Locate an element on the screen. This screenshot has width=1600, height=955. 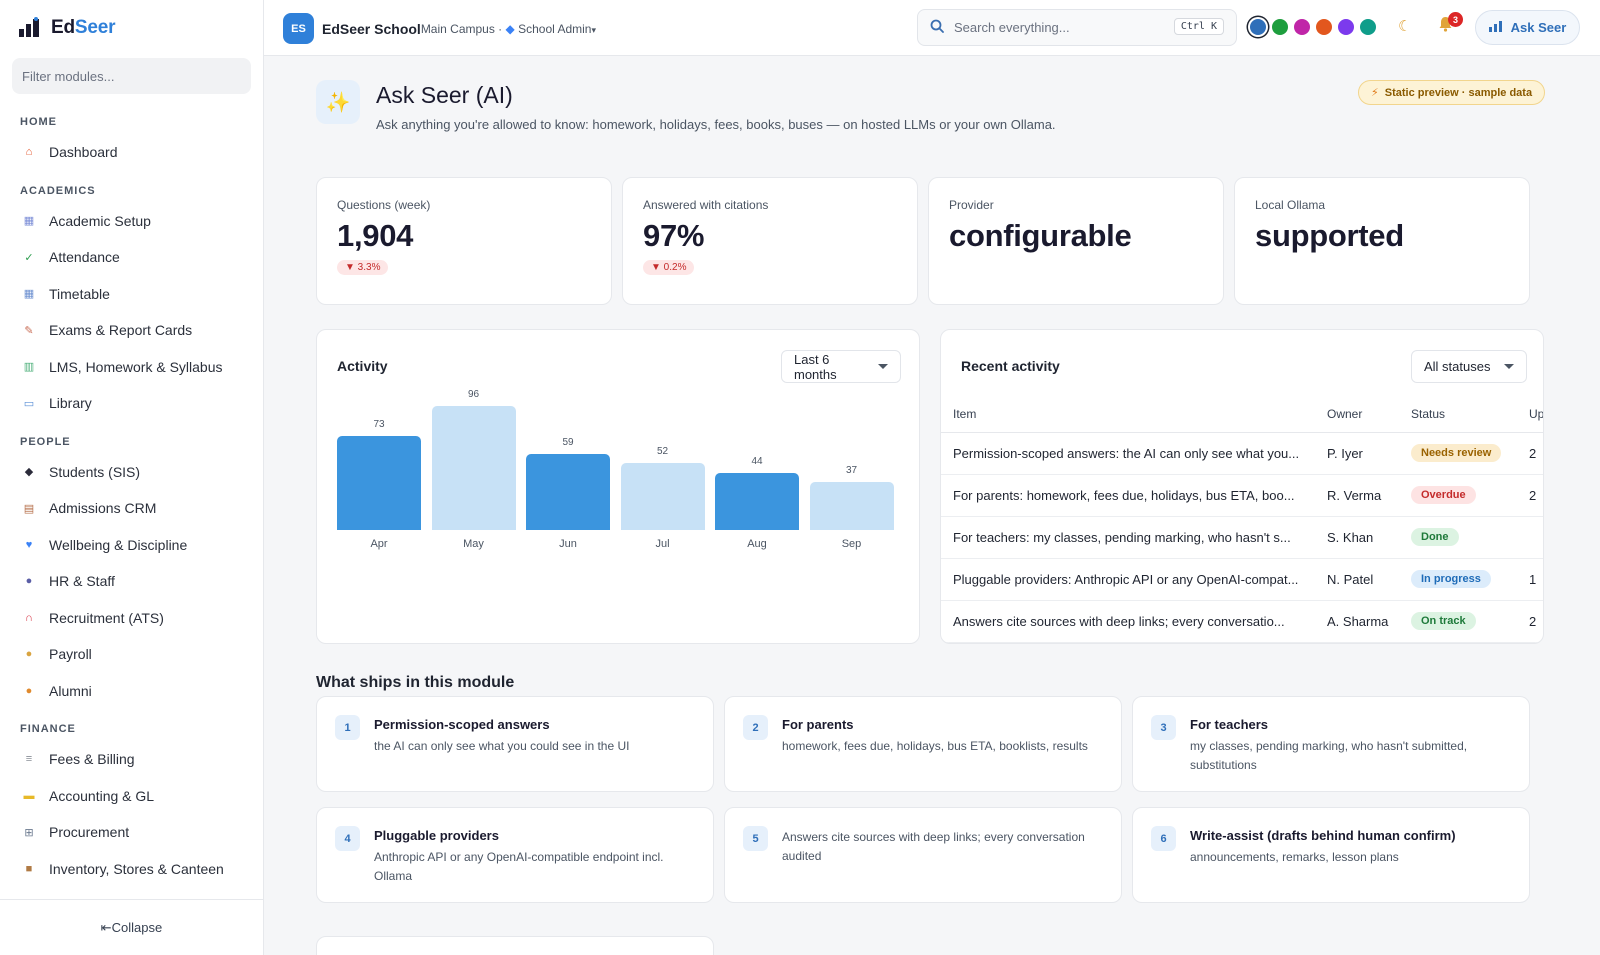
activity-bar-chart: 73 Apr 96 May 59 Jun 52 Jul 44 Aug 37 Sep is located at coordinates (620, 474).